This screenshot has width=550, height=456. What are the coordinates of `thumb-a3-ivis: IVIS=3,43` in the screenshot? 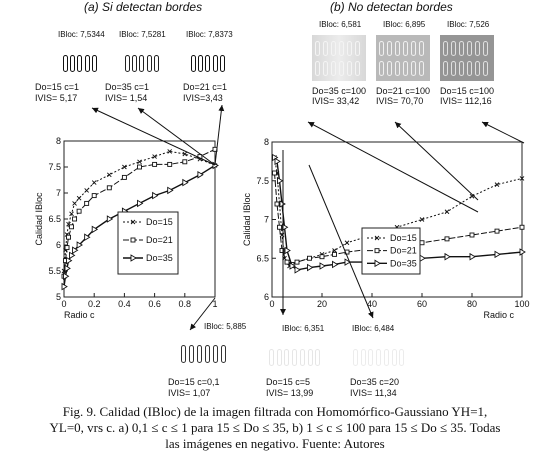 It's located at (203, 98).